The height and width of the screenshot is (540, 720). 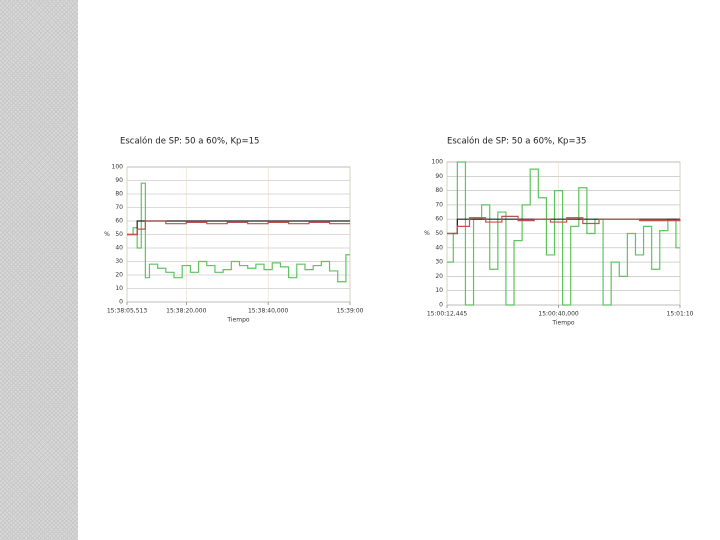 What do you see at coordinates (447, 314) in the screenshot?
I see `x-tick-label: 15:00:12,445` at bounding box center [447, 314].